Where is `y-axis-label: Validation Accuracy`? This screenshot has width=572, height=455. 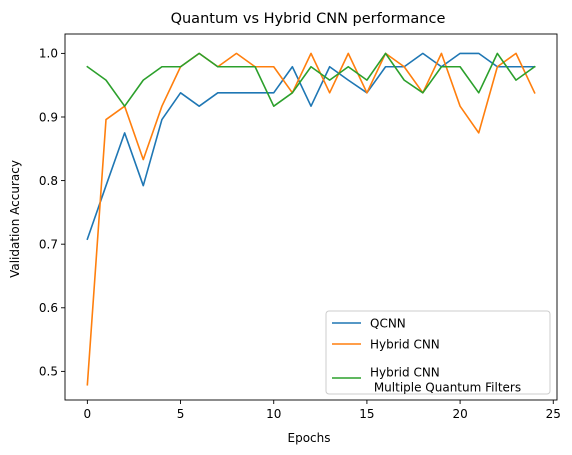
y-axis-label: Validation Accuracy is located at coordinates (15, 219).